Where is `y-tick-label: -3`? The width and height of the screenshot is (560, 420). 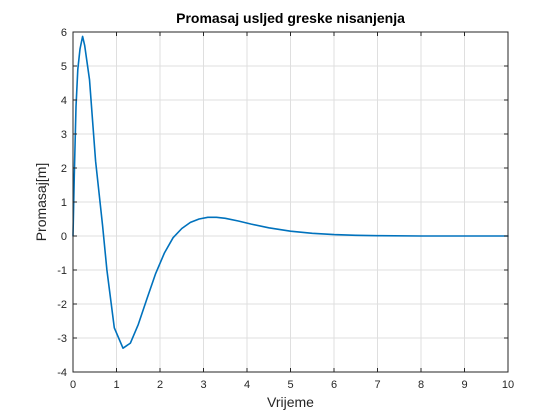 y-tick-label: -3 is located at coordinates (62, 339).